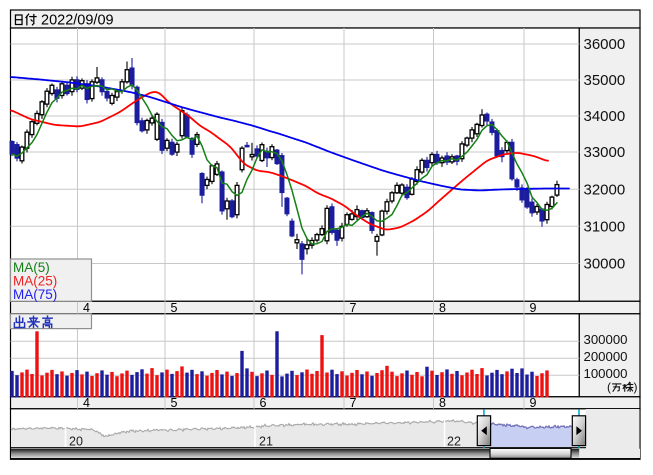  What do you see at coordinates (35, 294) in the screenshot?
I see `svg-text: MA(75)` at bounding box center [35, 294].